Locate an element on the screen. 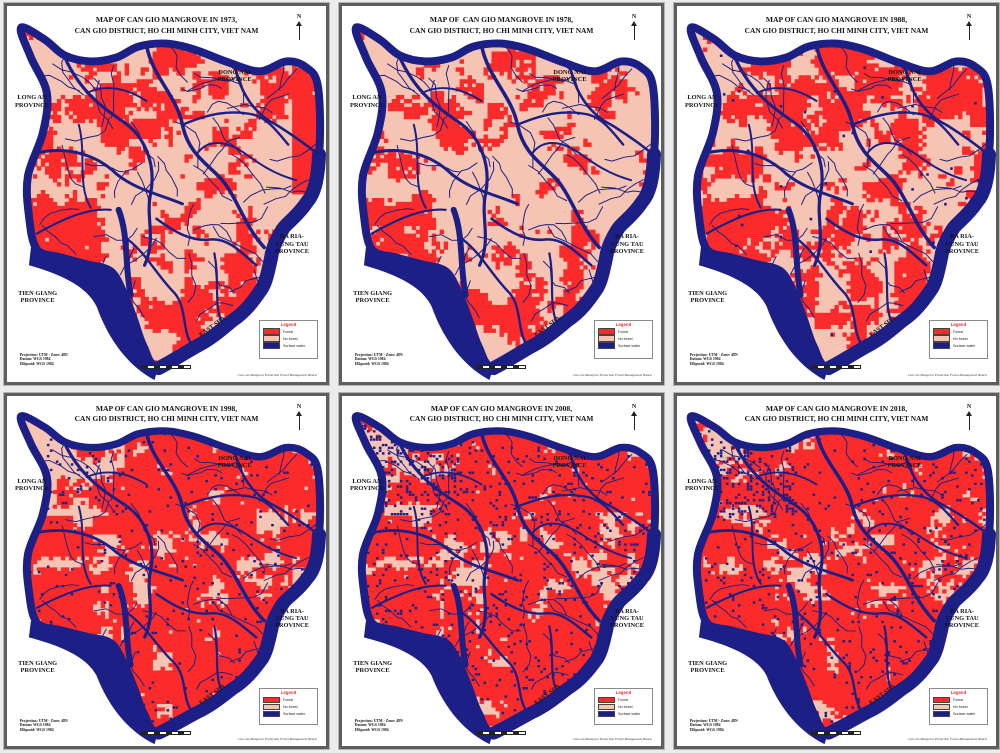 The image size is (1000, 753). sea-band-southwest is located at coordinates (93, 314).